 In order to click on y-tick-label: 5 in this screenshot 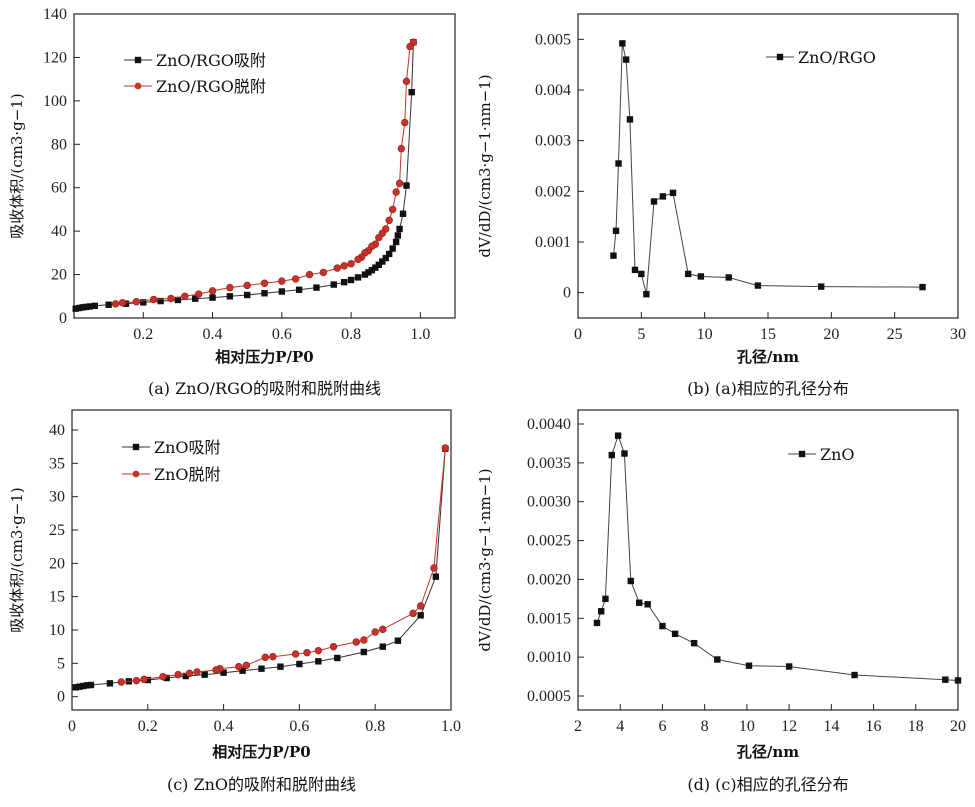, I will do `click(61, 663)`.